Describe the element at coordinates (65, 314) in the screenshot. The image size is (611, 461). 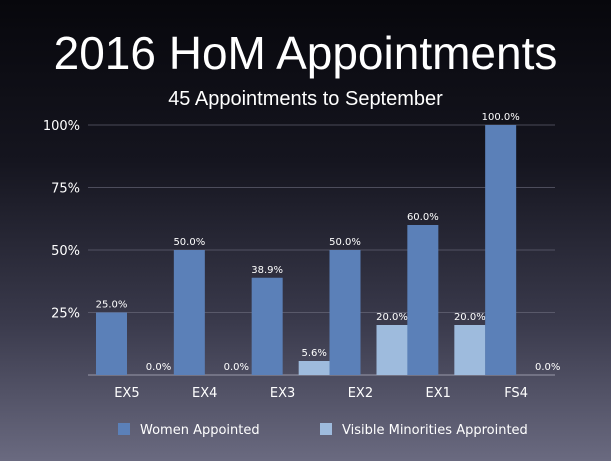
I see `y-tick-label: 25%` at that location.